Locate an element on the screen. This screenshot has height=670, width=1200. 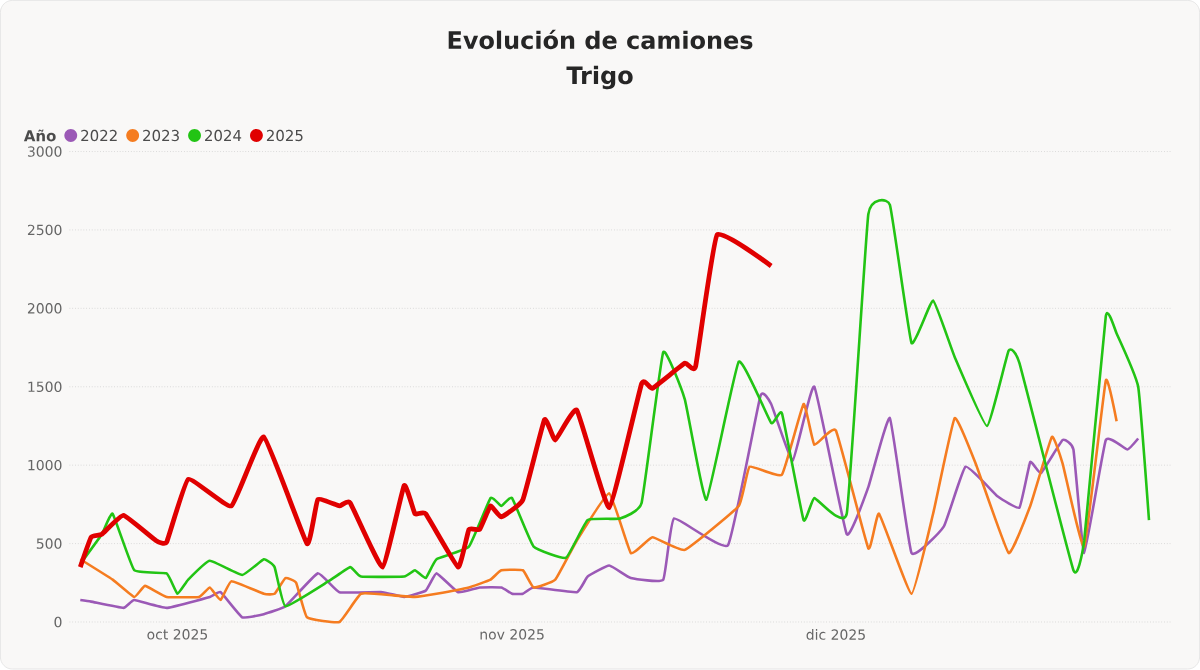
chart-title: Evolución de camiones is located at coordinates (600, 39).